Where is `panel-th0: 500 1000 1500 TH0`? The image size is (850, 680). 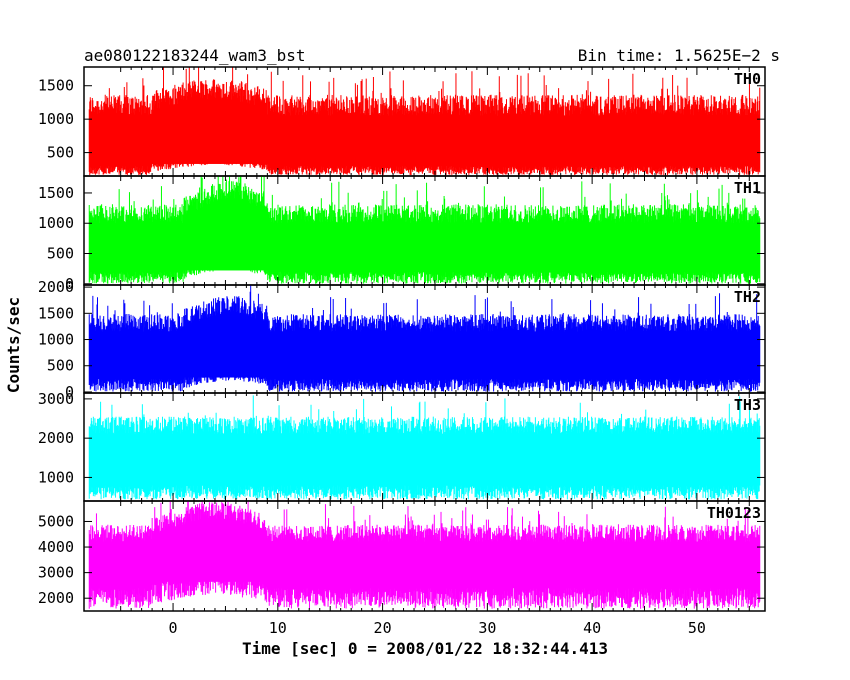 panel-th0: 500 1000 1500 TH0 is located at coordinates (402, 121).